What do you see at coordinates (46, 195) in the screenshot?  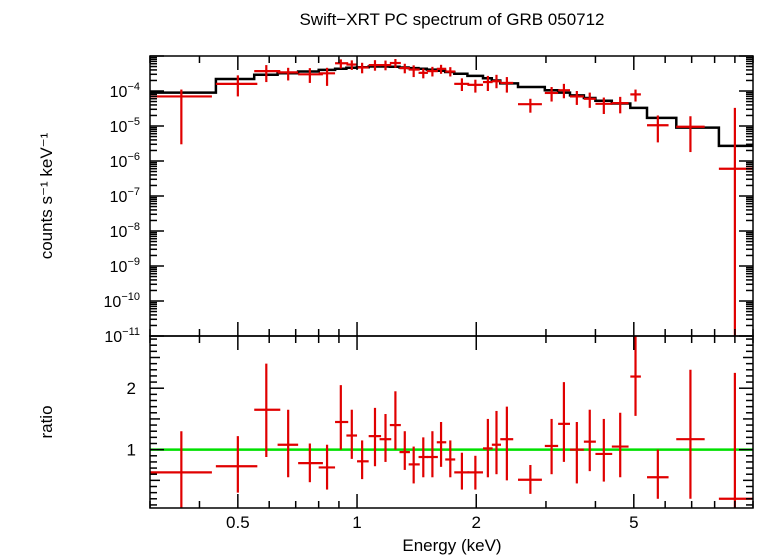 I see `y-axis-label-spectrum: counts s⁻¹ keV⁻¹` at bounding box center [46, 195].